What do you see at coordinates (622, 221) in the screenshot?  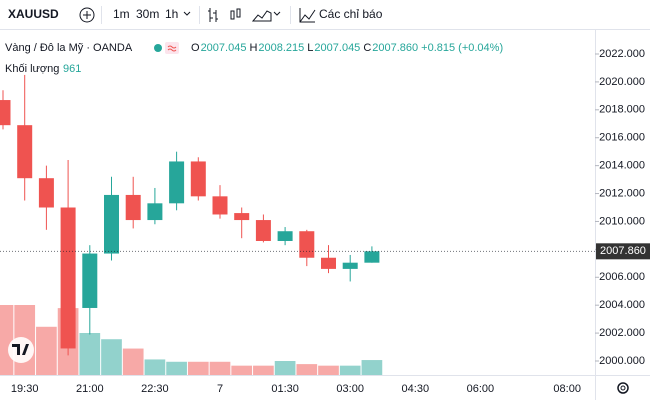 I see `y-tick-label: 2010.000` at bounding box center [622, 221].